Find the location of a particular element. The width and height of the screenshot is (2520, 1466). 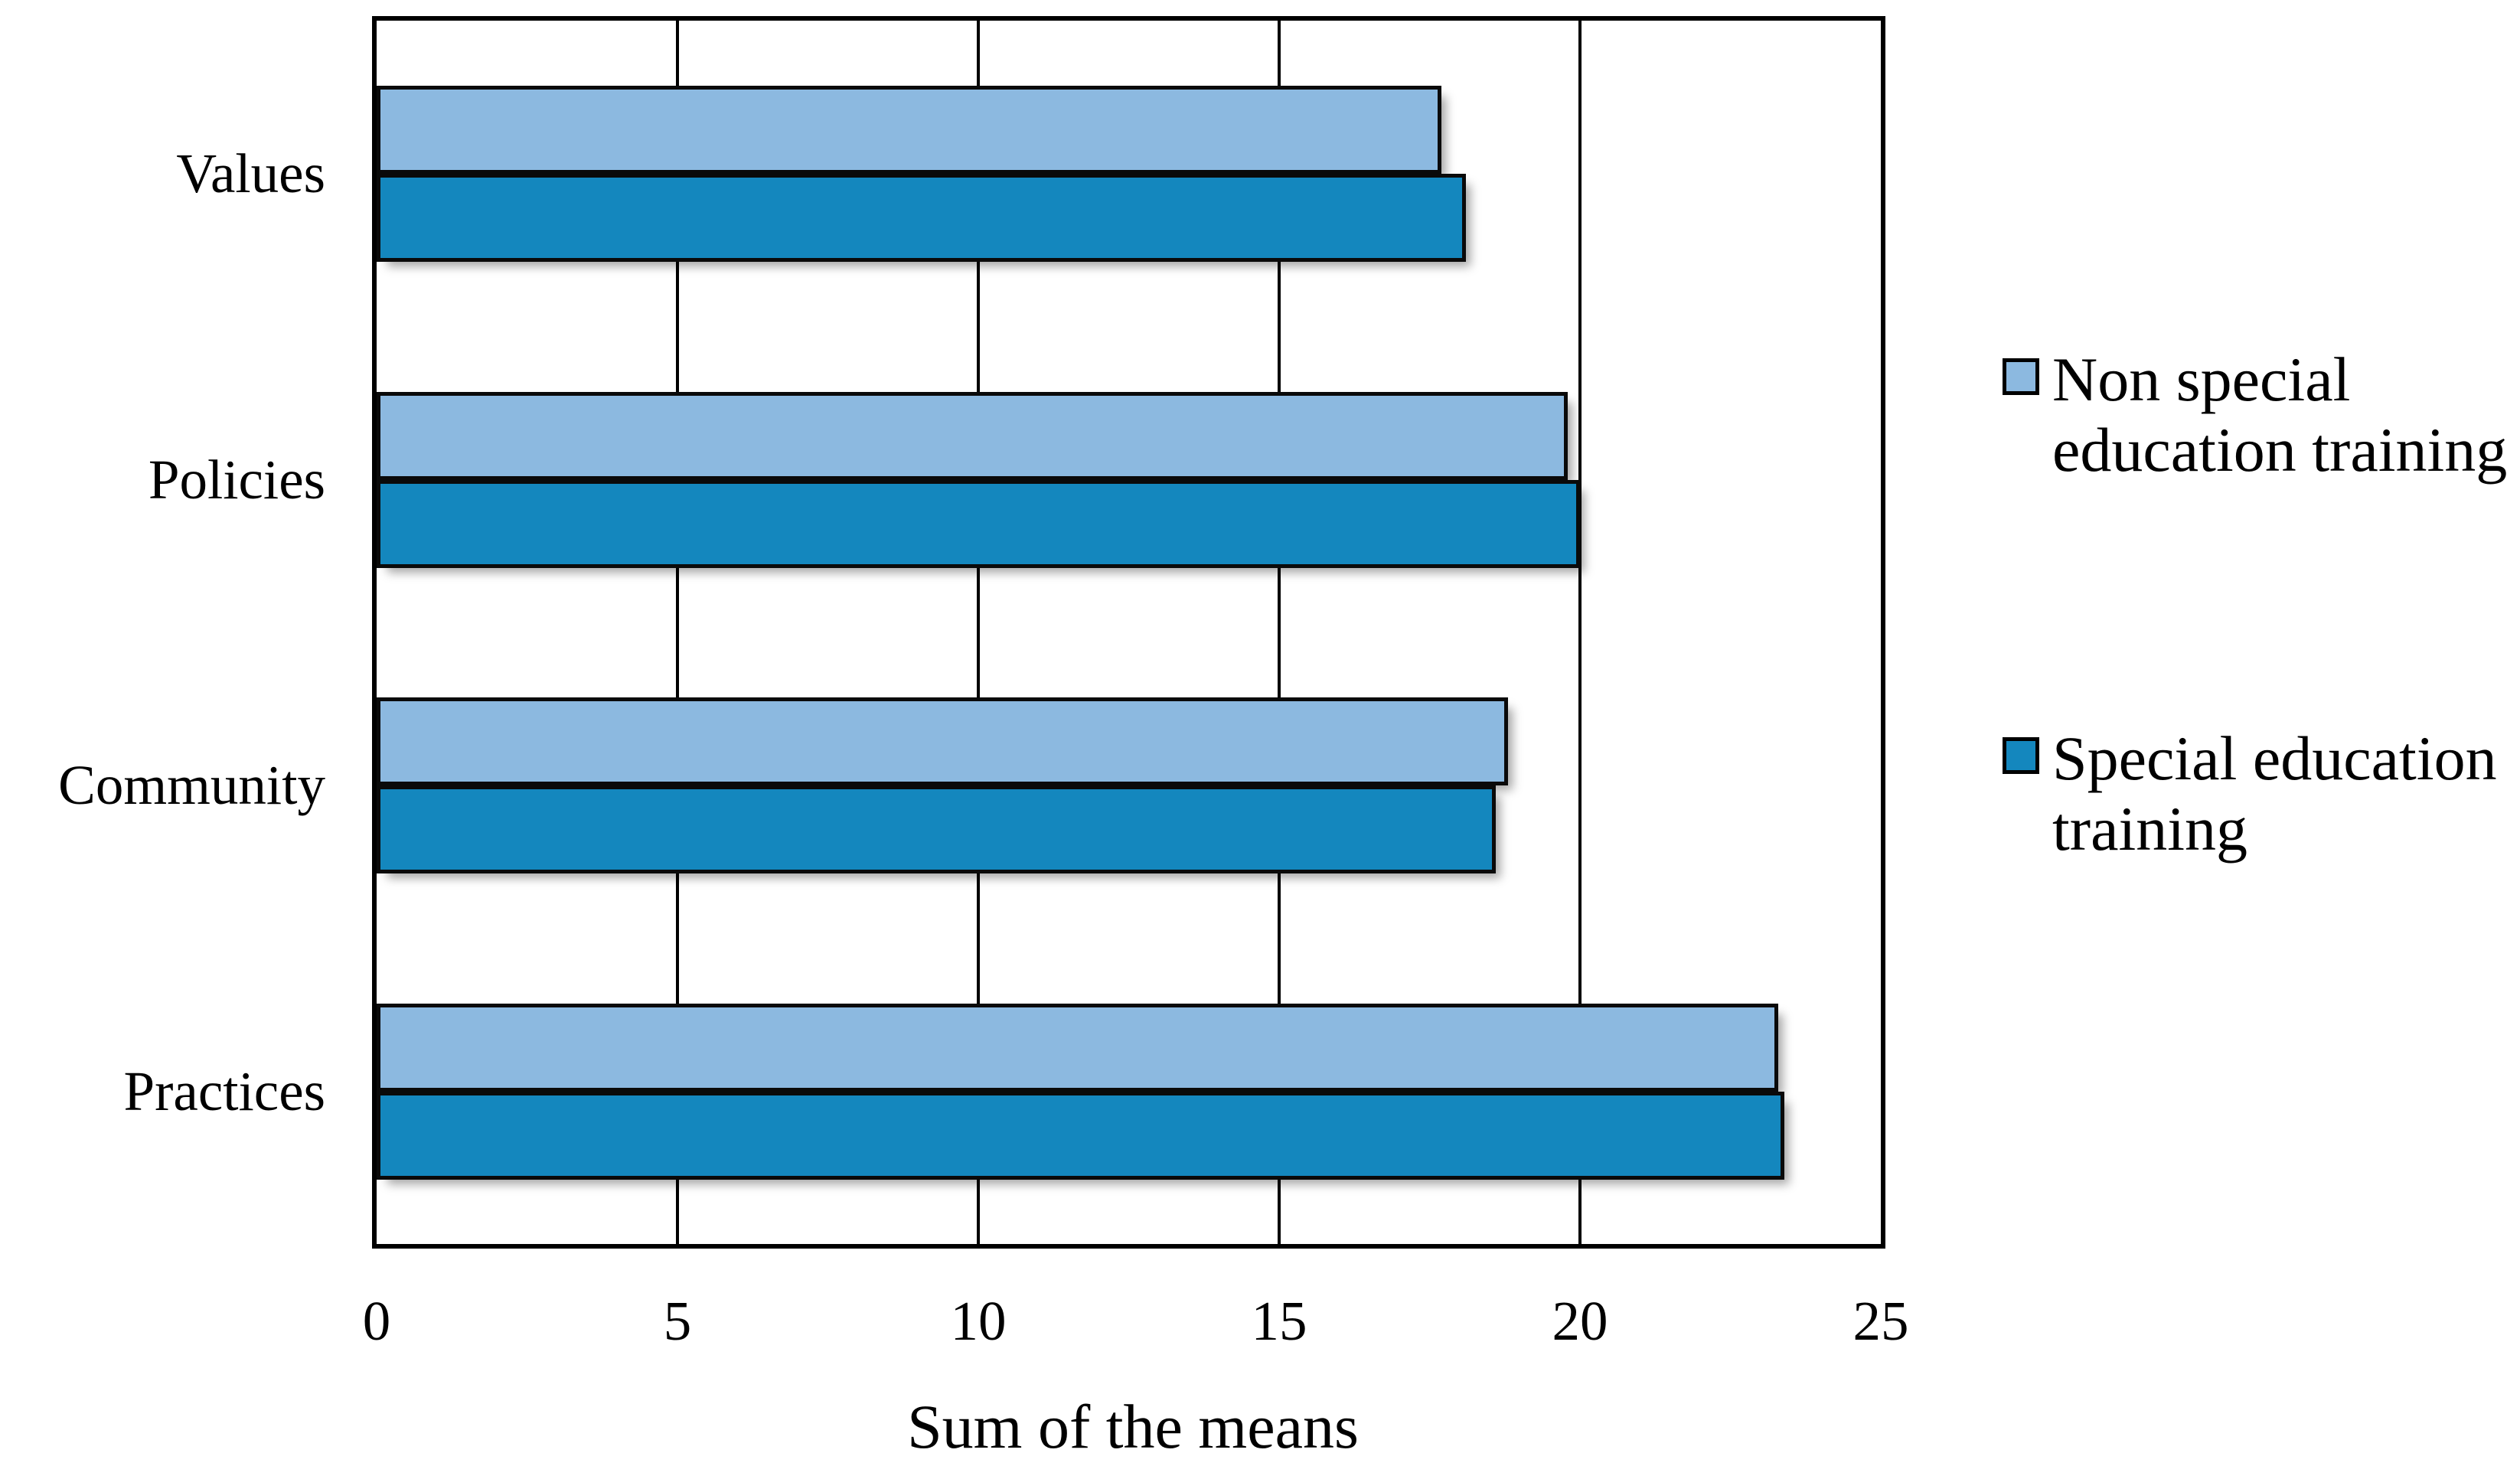

bar-special-education-training-practices is located at coordinates (1081, 1135).